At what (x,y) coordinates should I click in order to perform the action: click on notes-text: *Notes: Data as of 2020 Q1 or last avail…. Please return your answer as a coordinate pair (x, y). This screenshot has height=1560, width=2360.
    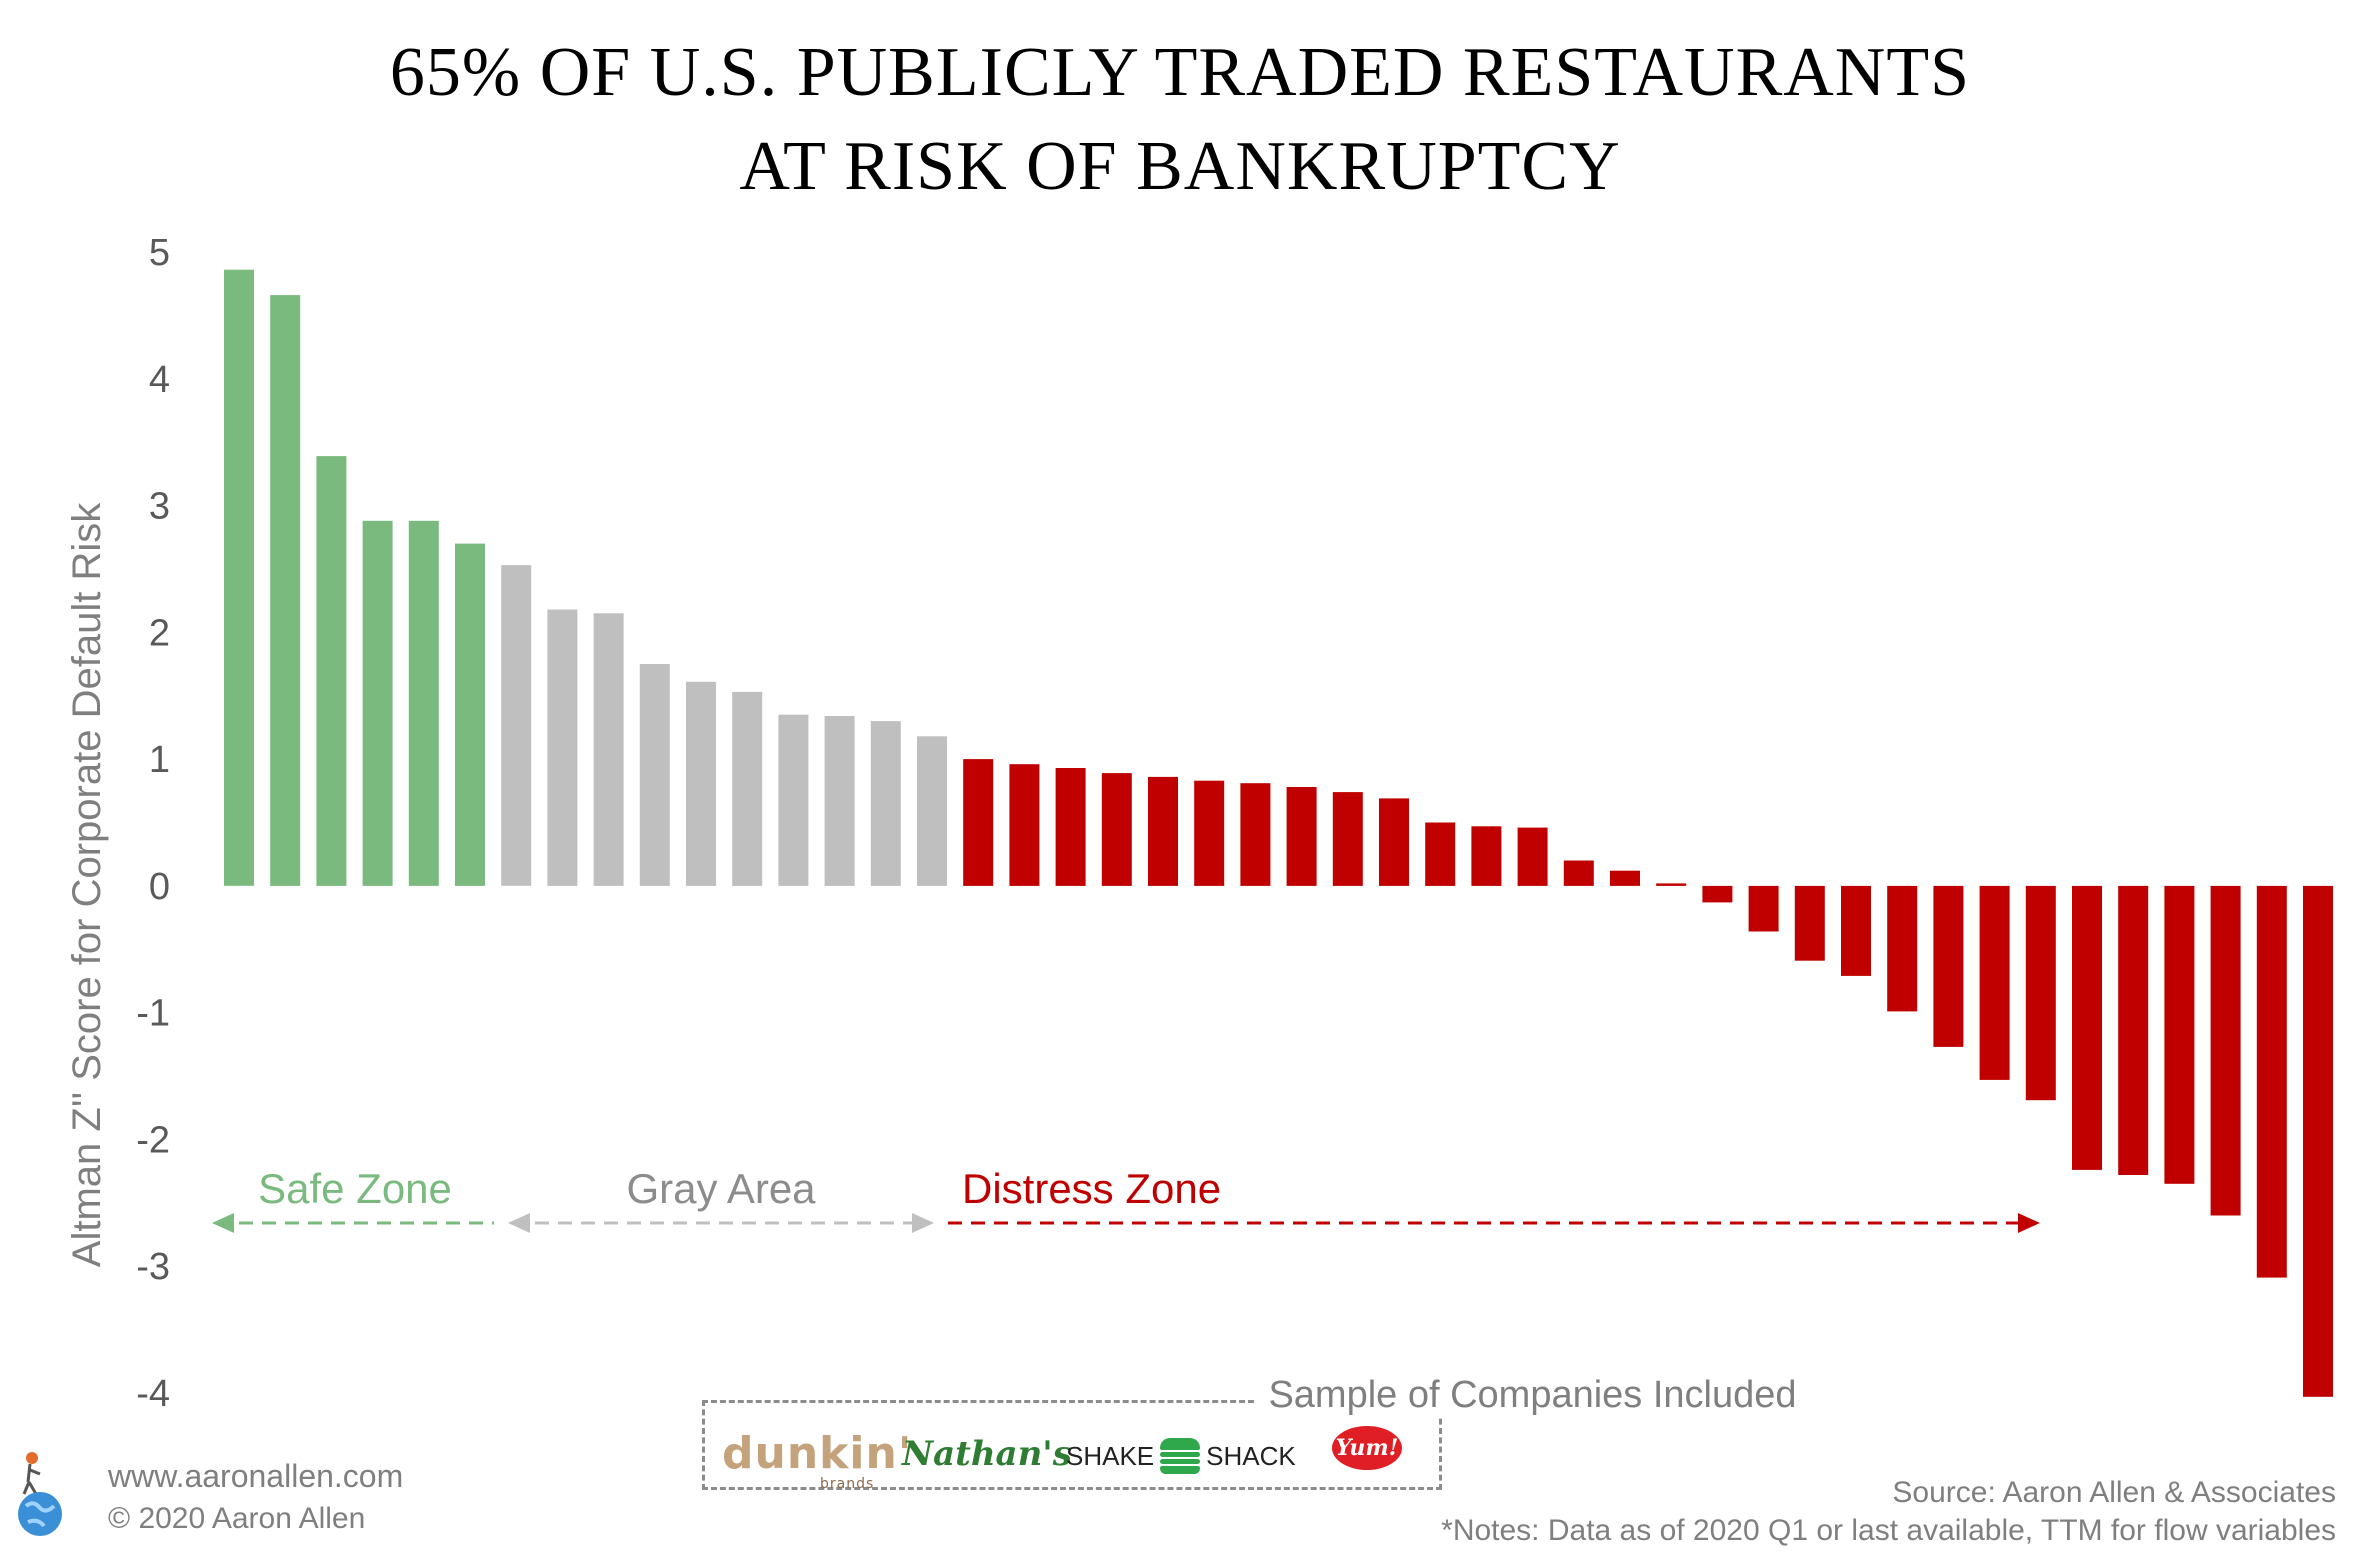
    Looking at the image, I should click on (1888, 1530).